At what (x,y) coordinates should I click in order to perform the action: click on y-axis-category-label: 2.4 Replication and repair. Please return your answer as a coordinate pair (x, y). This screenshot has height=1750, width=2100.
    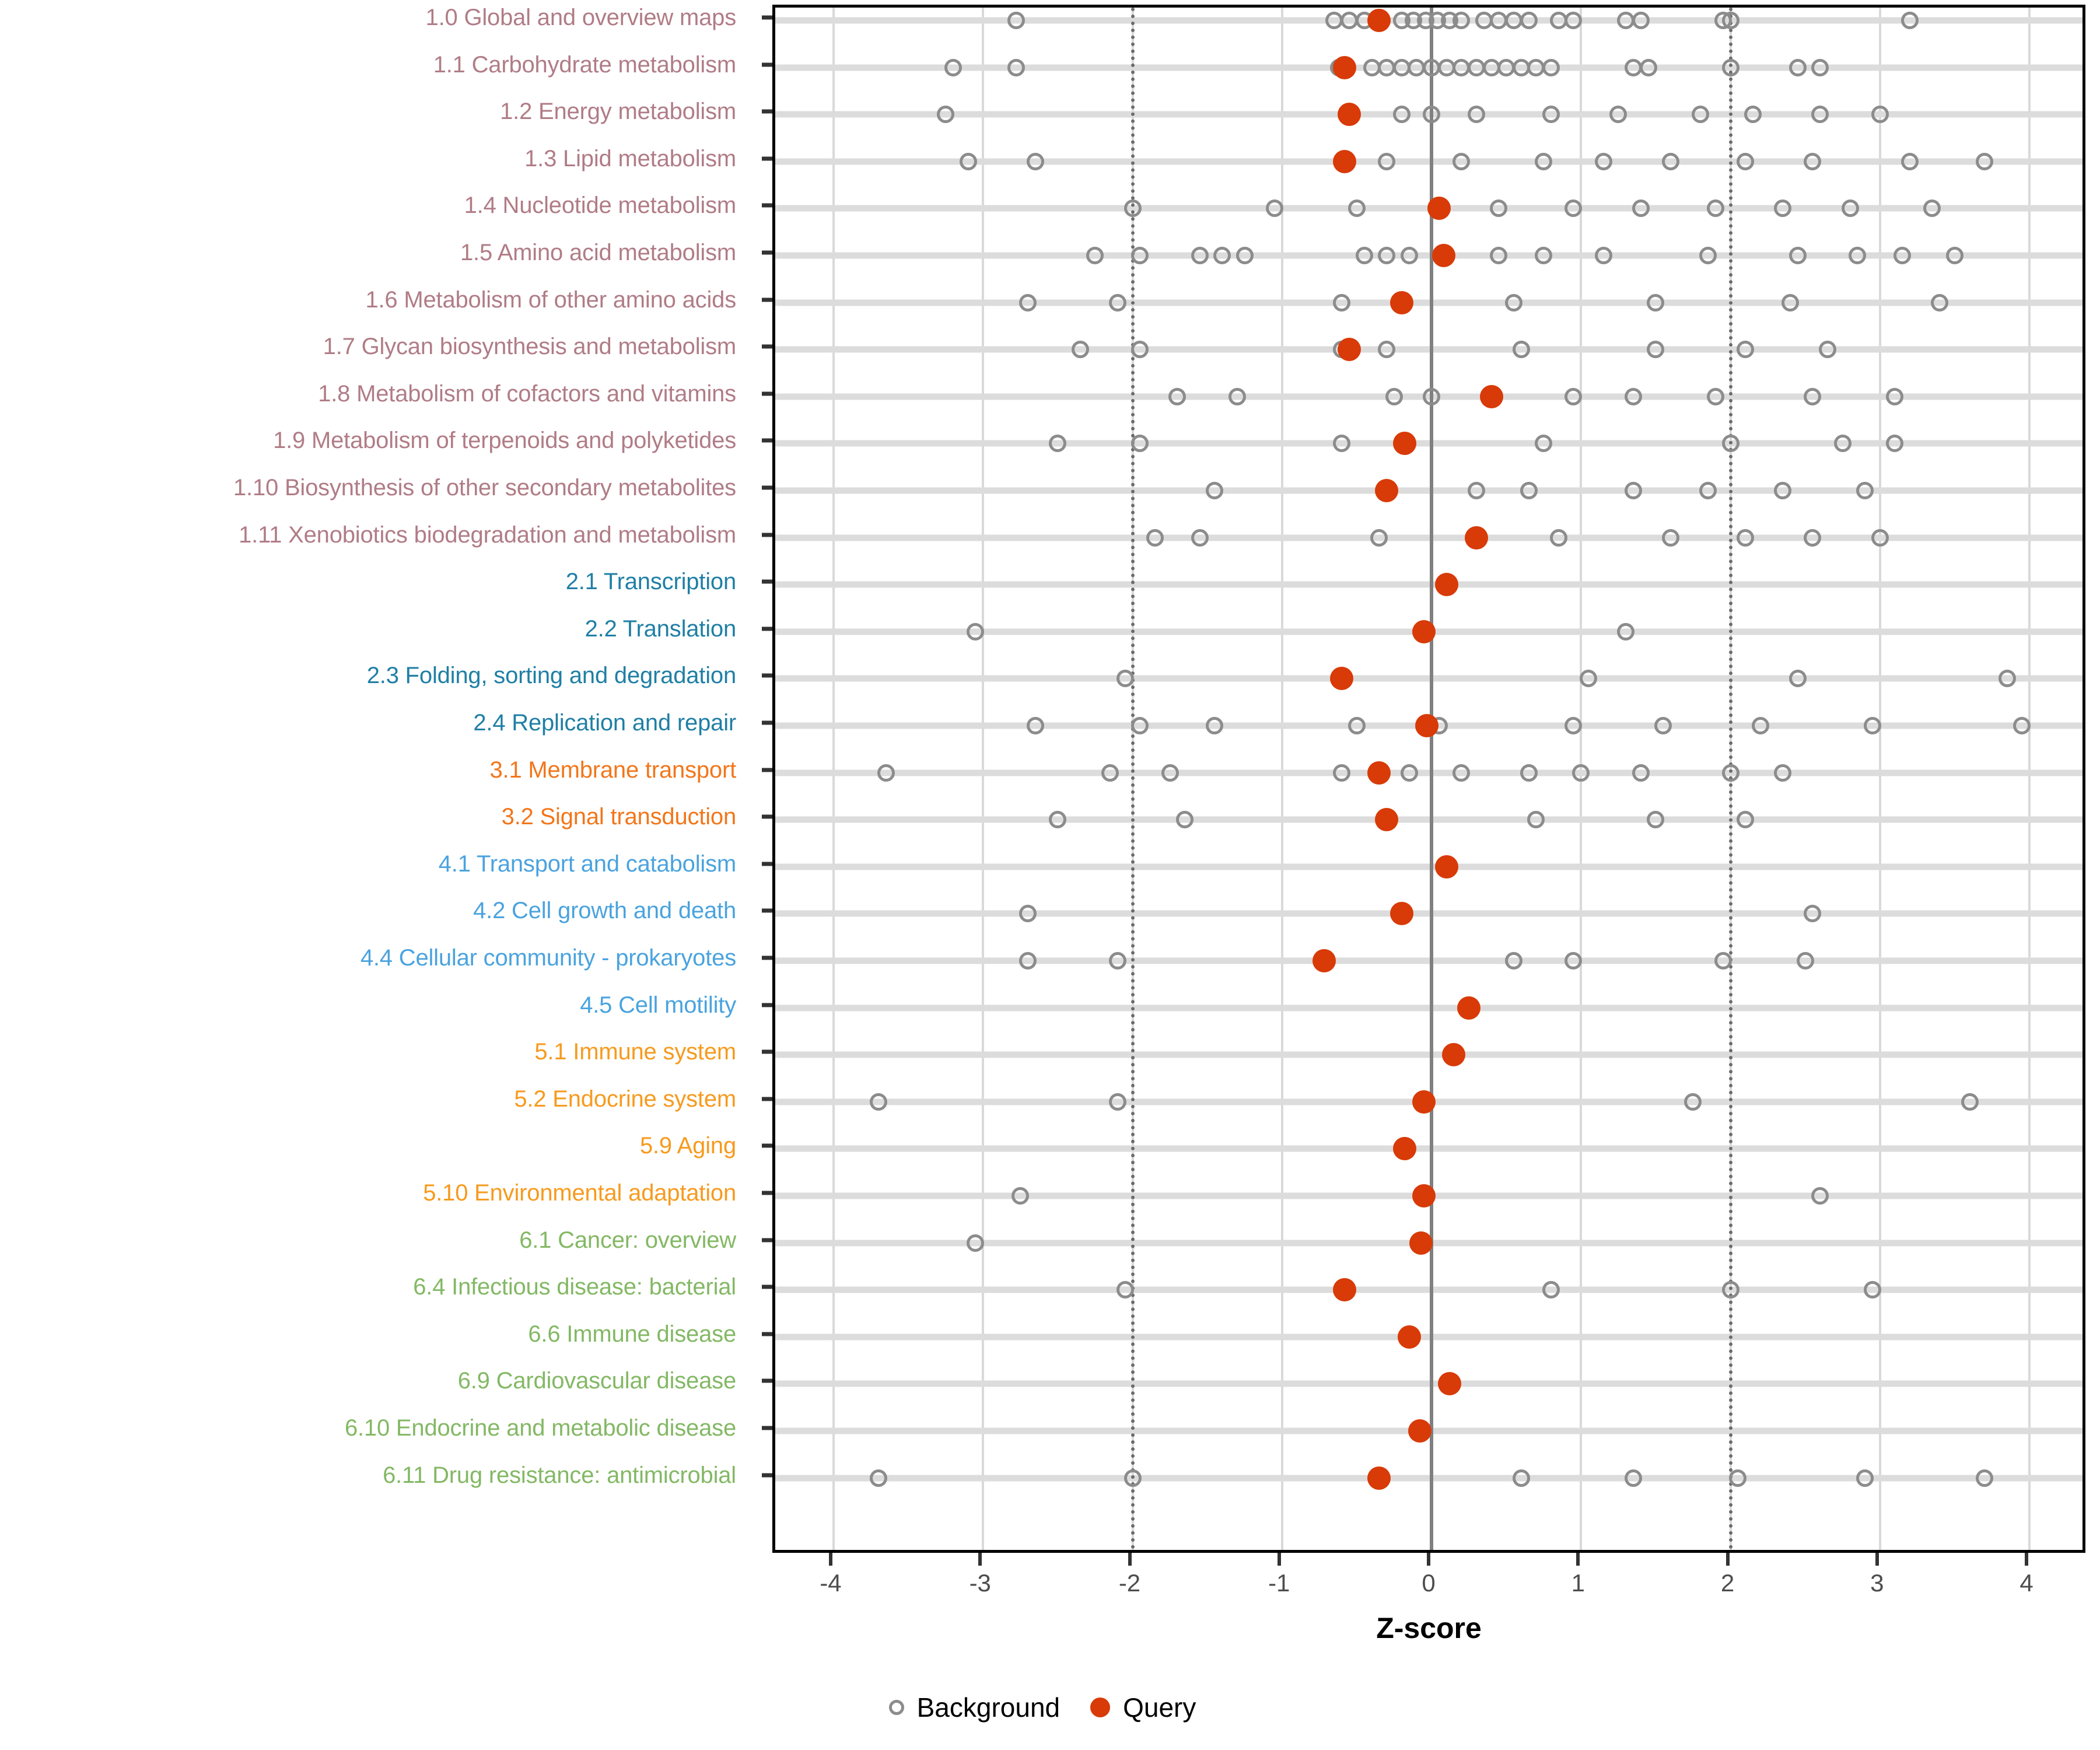
    Looking at the image, I should click on (604, 723).